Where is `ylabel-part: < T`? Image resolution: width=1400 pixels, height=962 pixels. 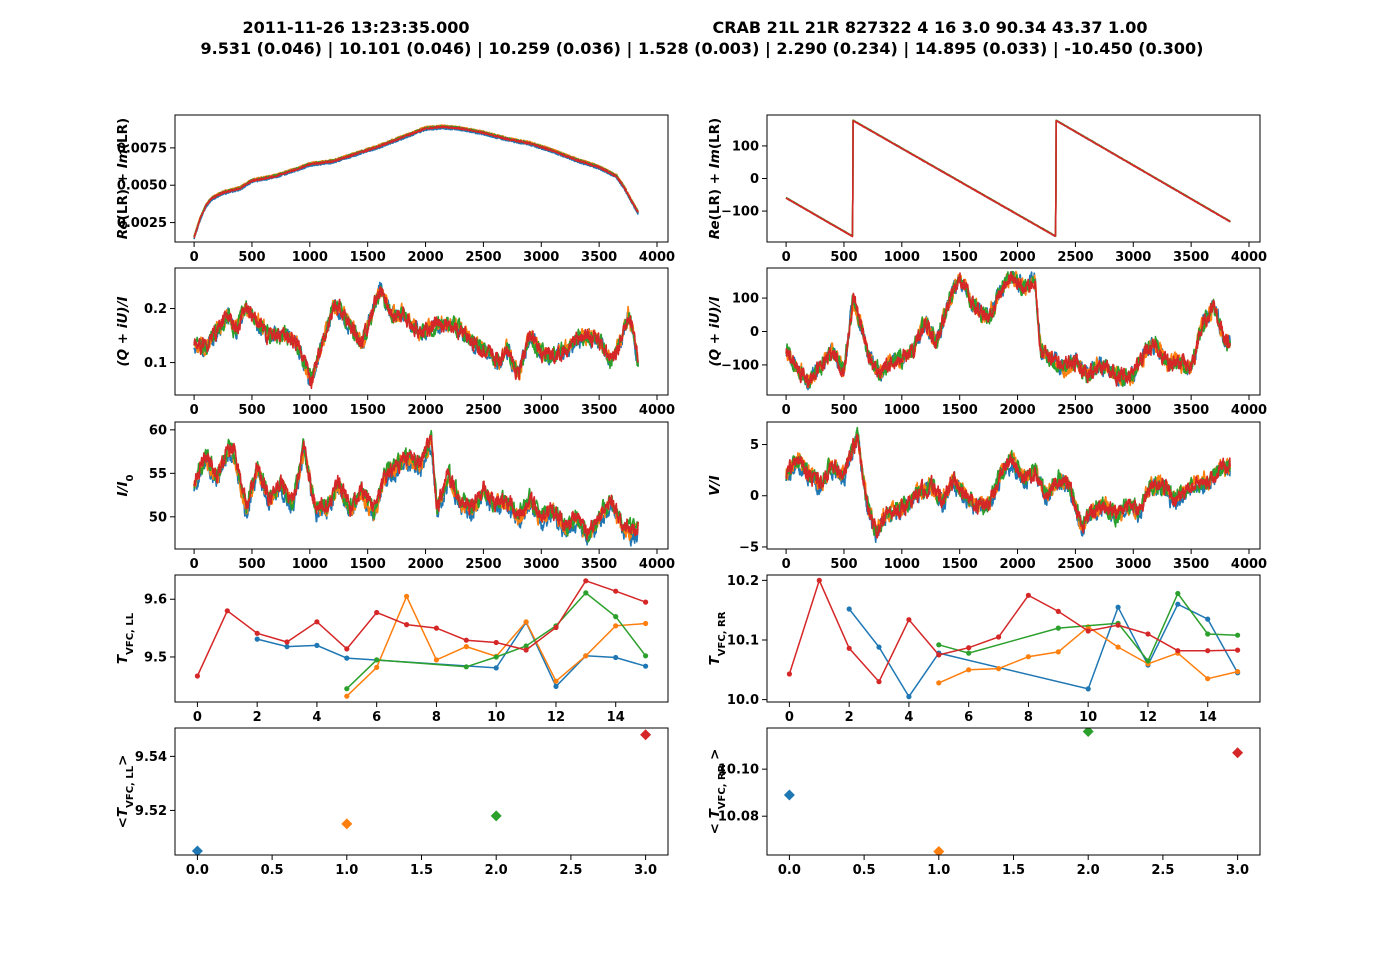
ylabel-part: < T is located at coordinates (715, 820).